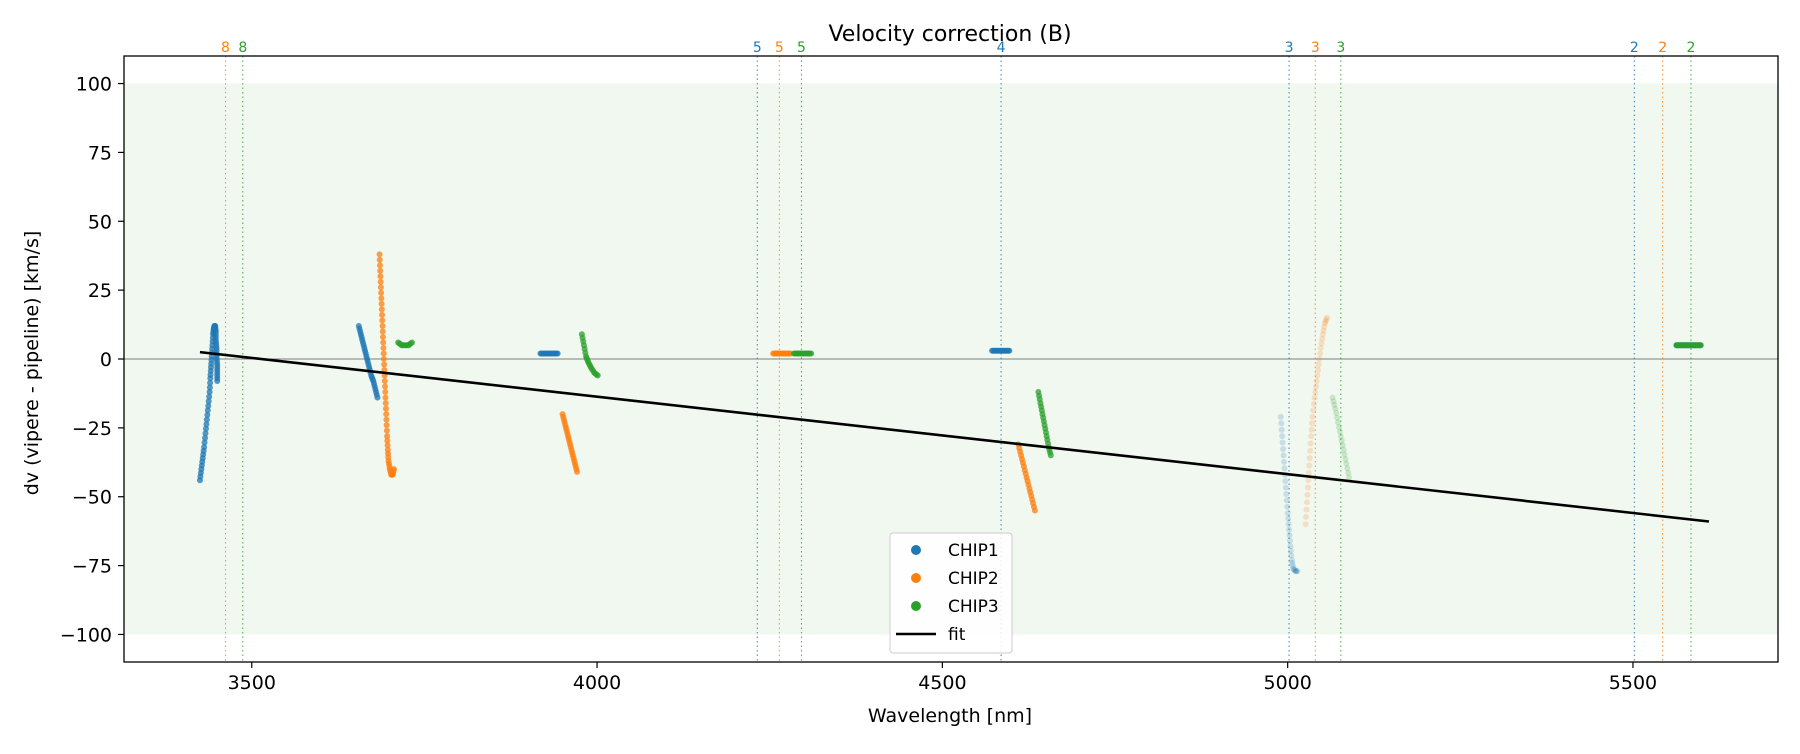 The height and width of the screenshot is (754, 1800). Describe the element at coordinates (950, 716) in the screenshot. I see `x-axis-label: Wavelength [nm]` at that location.